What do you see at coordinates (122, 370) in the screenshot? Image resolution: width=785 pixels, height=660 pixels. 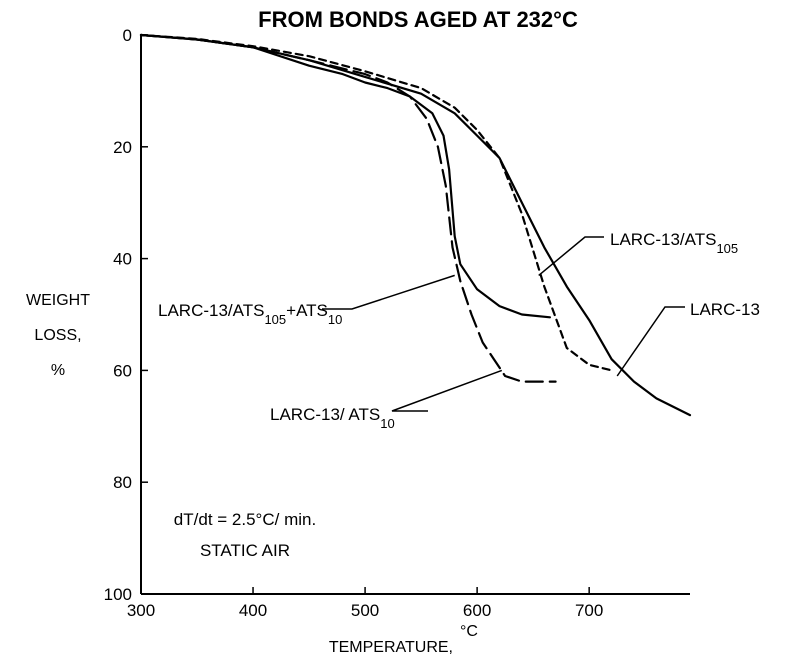 I see `y-tick-label: 60` at bounding box center [122, 370].